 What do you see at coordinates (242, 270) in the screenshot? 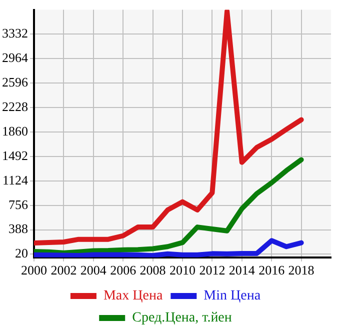
I see `x-tick-label: 2014` at bounding box center [242, 270].